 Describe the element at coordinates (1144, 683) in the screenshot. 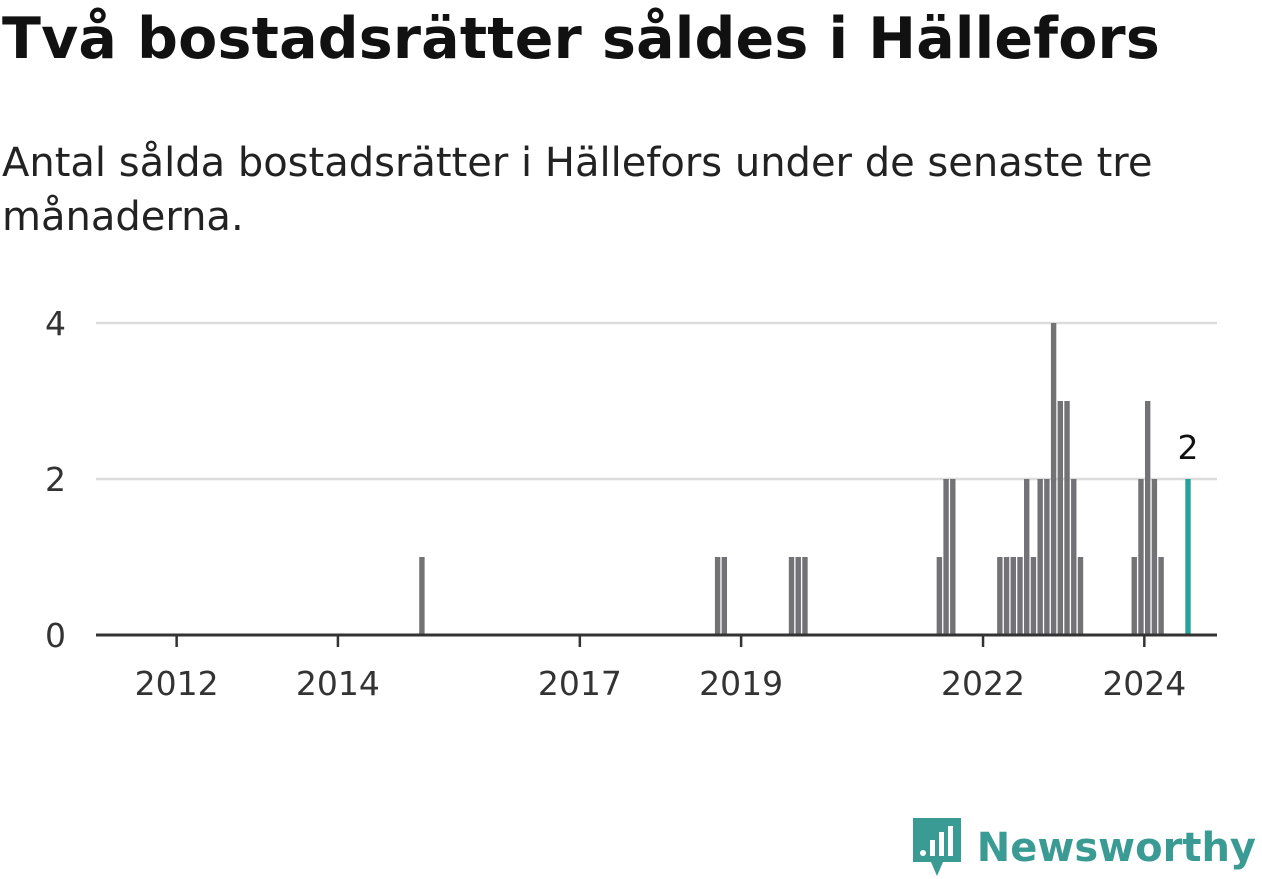

I see `x-tick-label-2024: 2024` at that location.